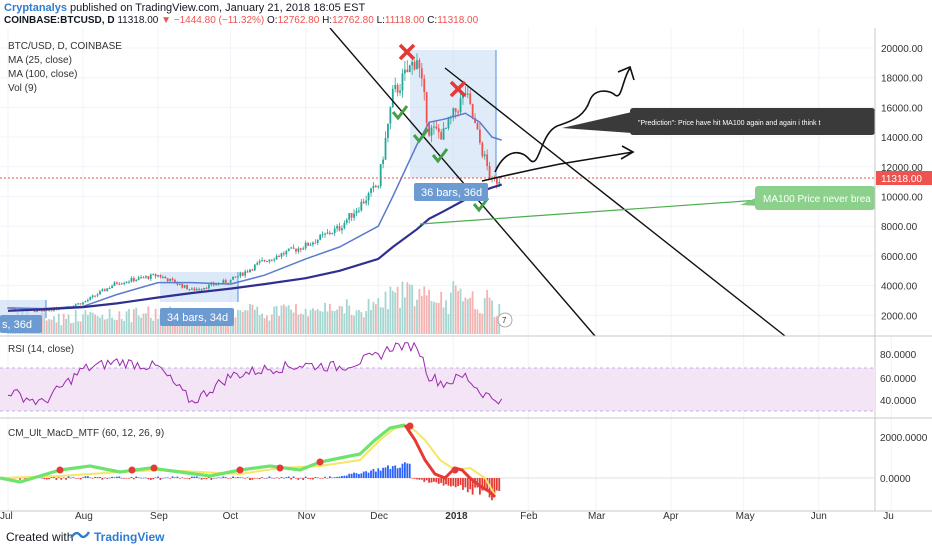 The width and height of the screenshot is (932, 550). What do you see at coordinates (231, 516) in the screenshot?
I see `time-tick-label: Oct` at bounding box center [231, 516].